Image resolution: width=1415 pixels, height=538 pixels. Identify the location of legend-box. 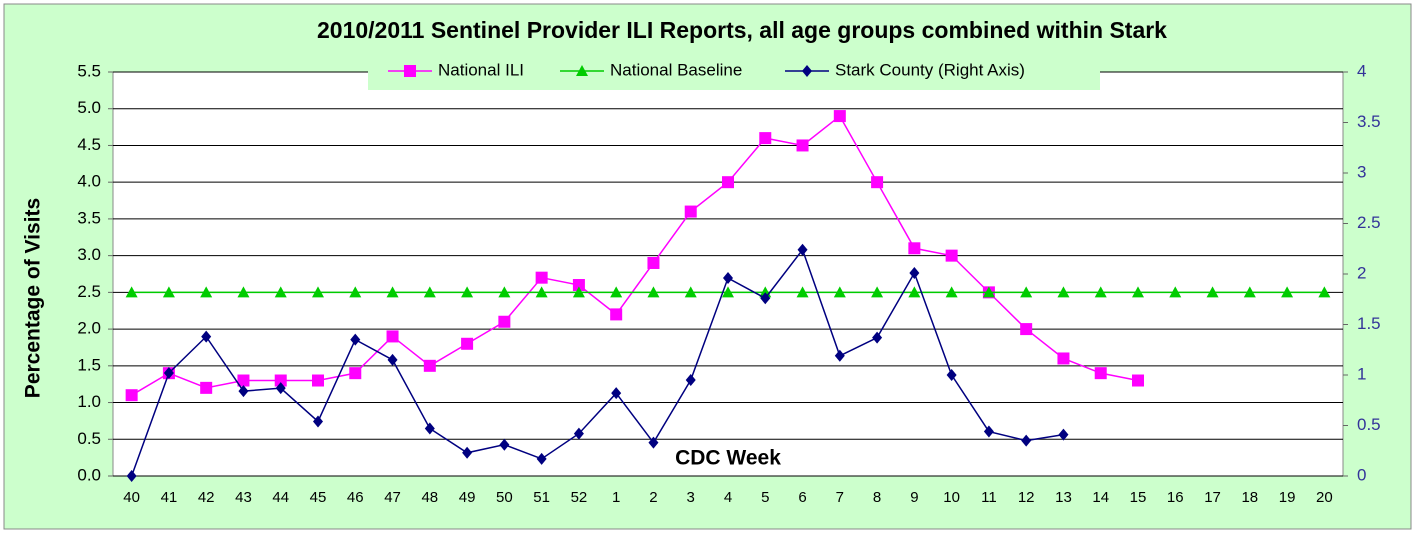
(734, 72).